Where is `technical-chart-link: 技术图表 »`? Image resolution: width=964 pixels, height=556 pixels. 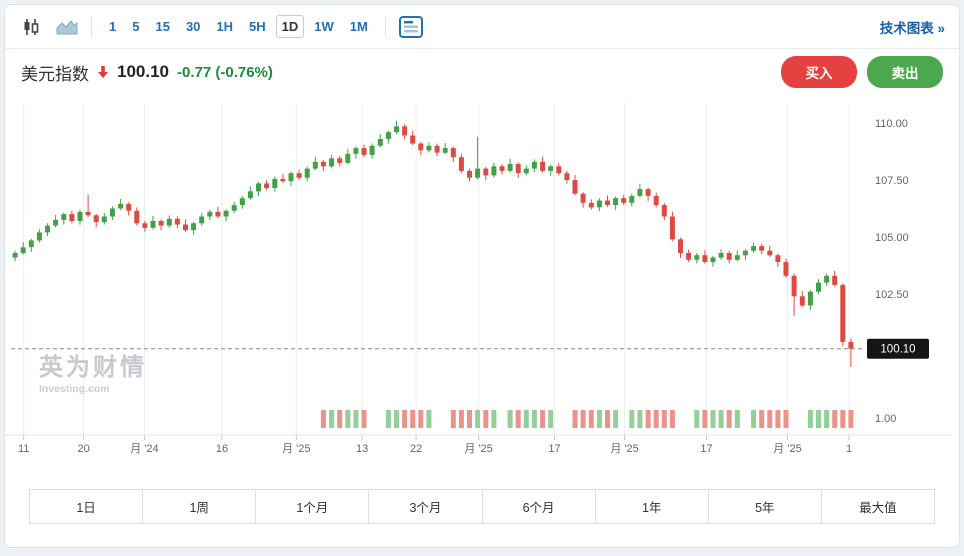
technical-chart-link: 技术图表 » is located at coordinates (912, 28).